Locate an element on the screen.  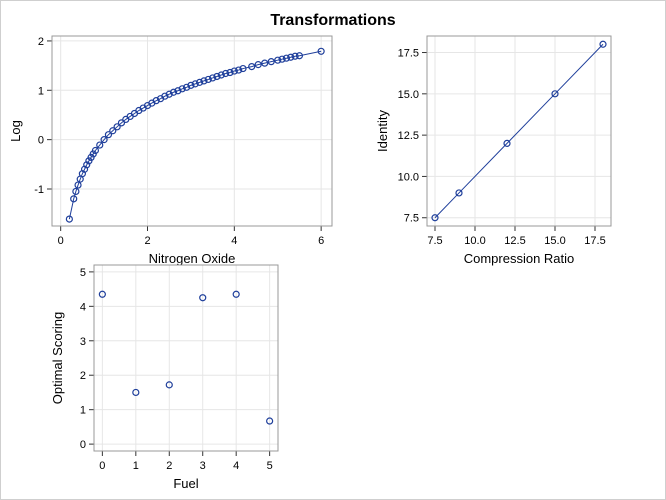
log-ytick-label: 1 is located at coordinates (41, 91).